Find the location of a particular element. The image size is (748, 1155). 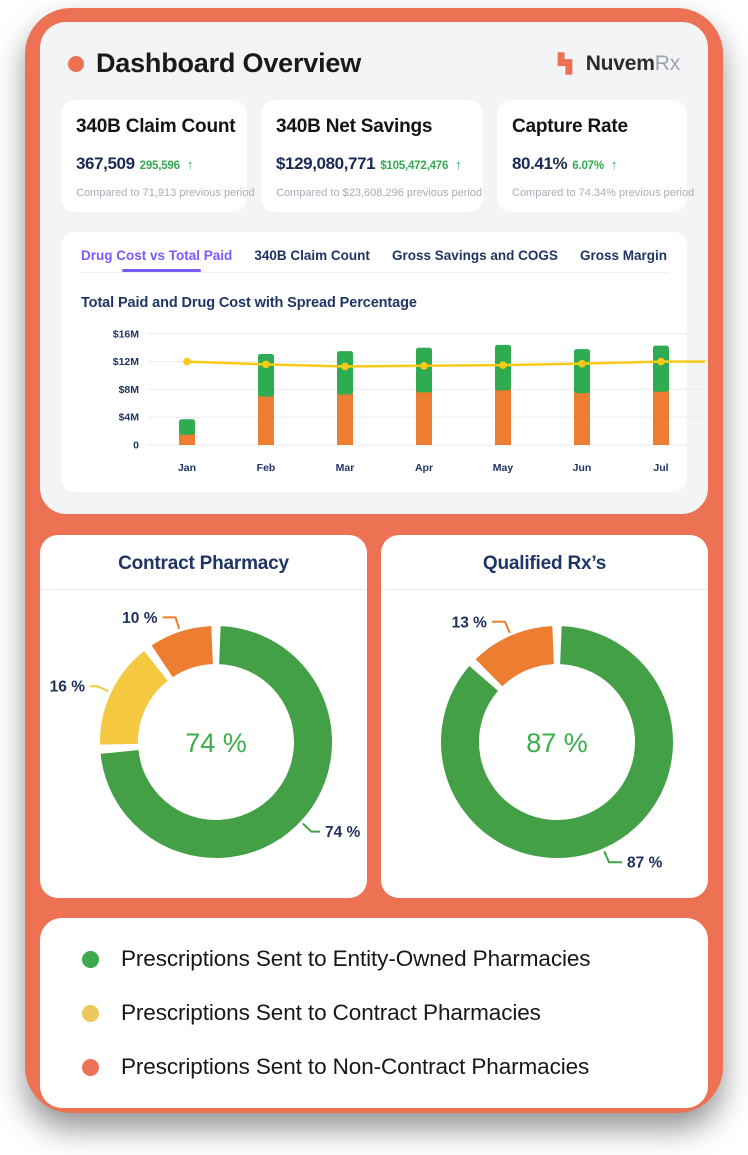

kpi-compare-text: Compared to $23,608,296 previous period is located at coordinates (379, 193).